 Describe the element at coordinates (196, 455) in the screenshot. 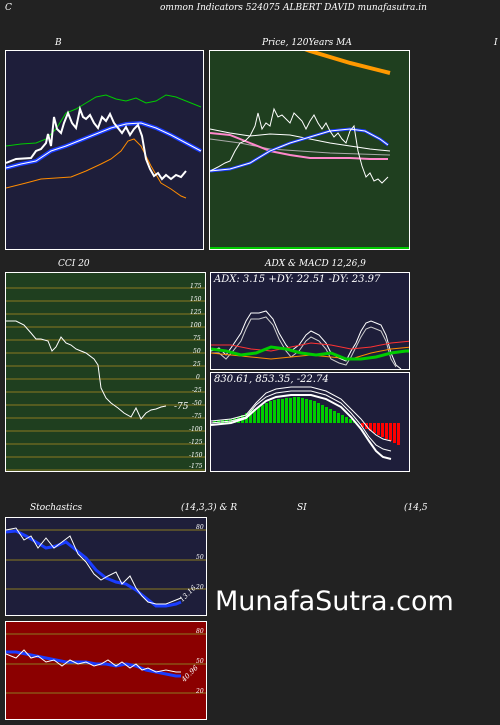

I see `cci-level: -150` at that location.